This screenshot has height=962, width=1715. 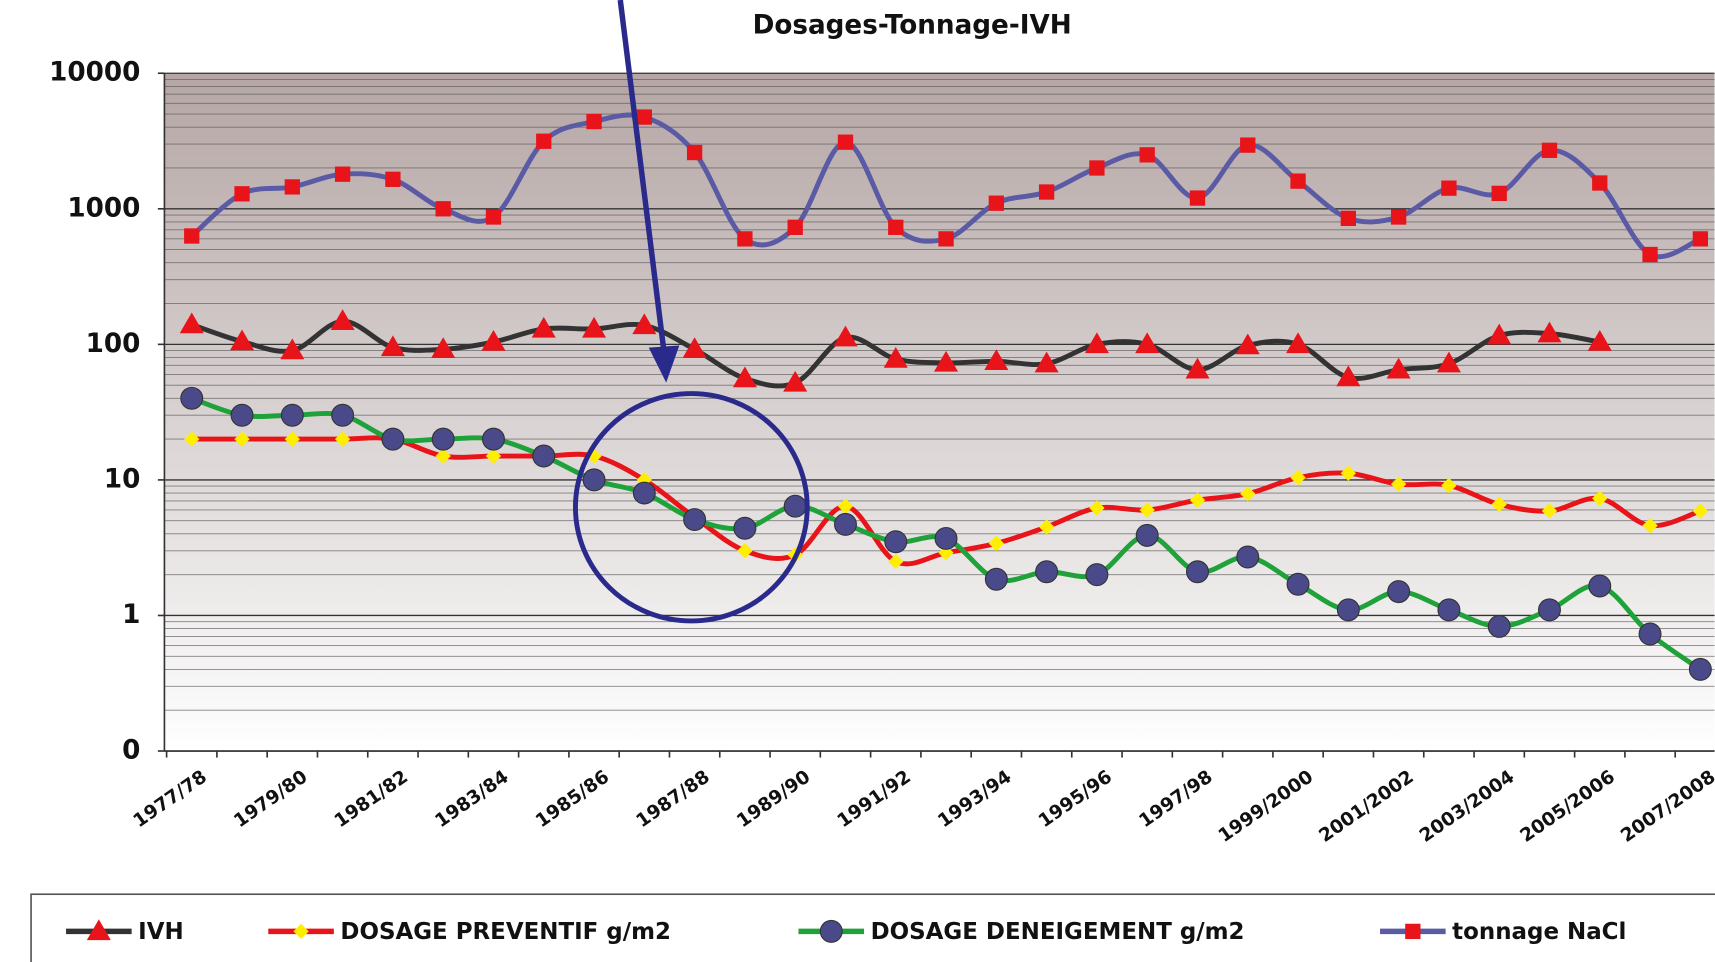 I want to click on y-tick-label: 10, so click(x=122, y=479).